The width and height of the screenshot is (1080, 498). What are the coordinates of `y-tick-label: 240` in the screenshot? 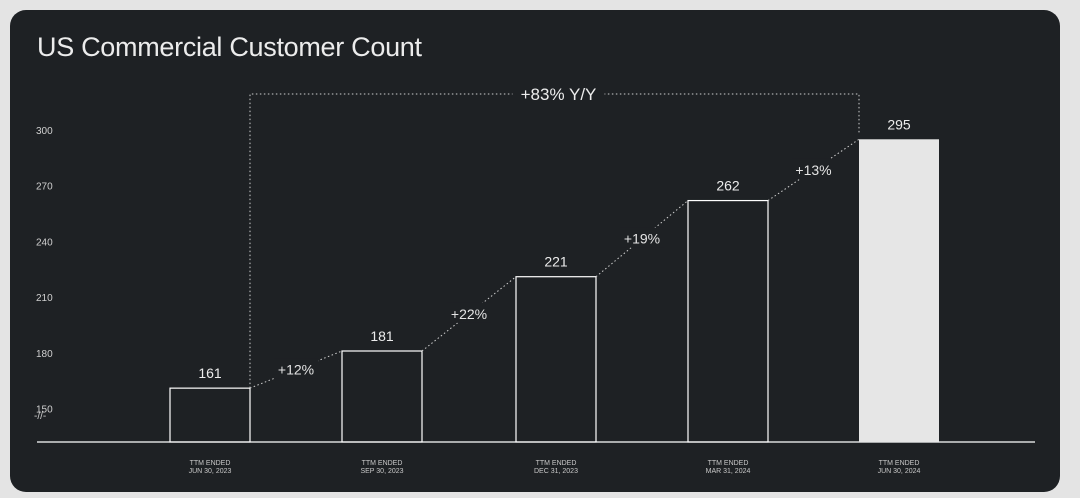 It's located at (44, 242).